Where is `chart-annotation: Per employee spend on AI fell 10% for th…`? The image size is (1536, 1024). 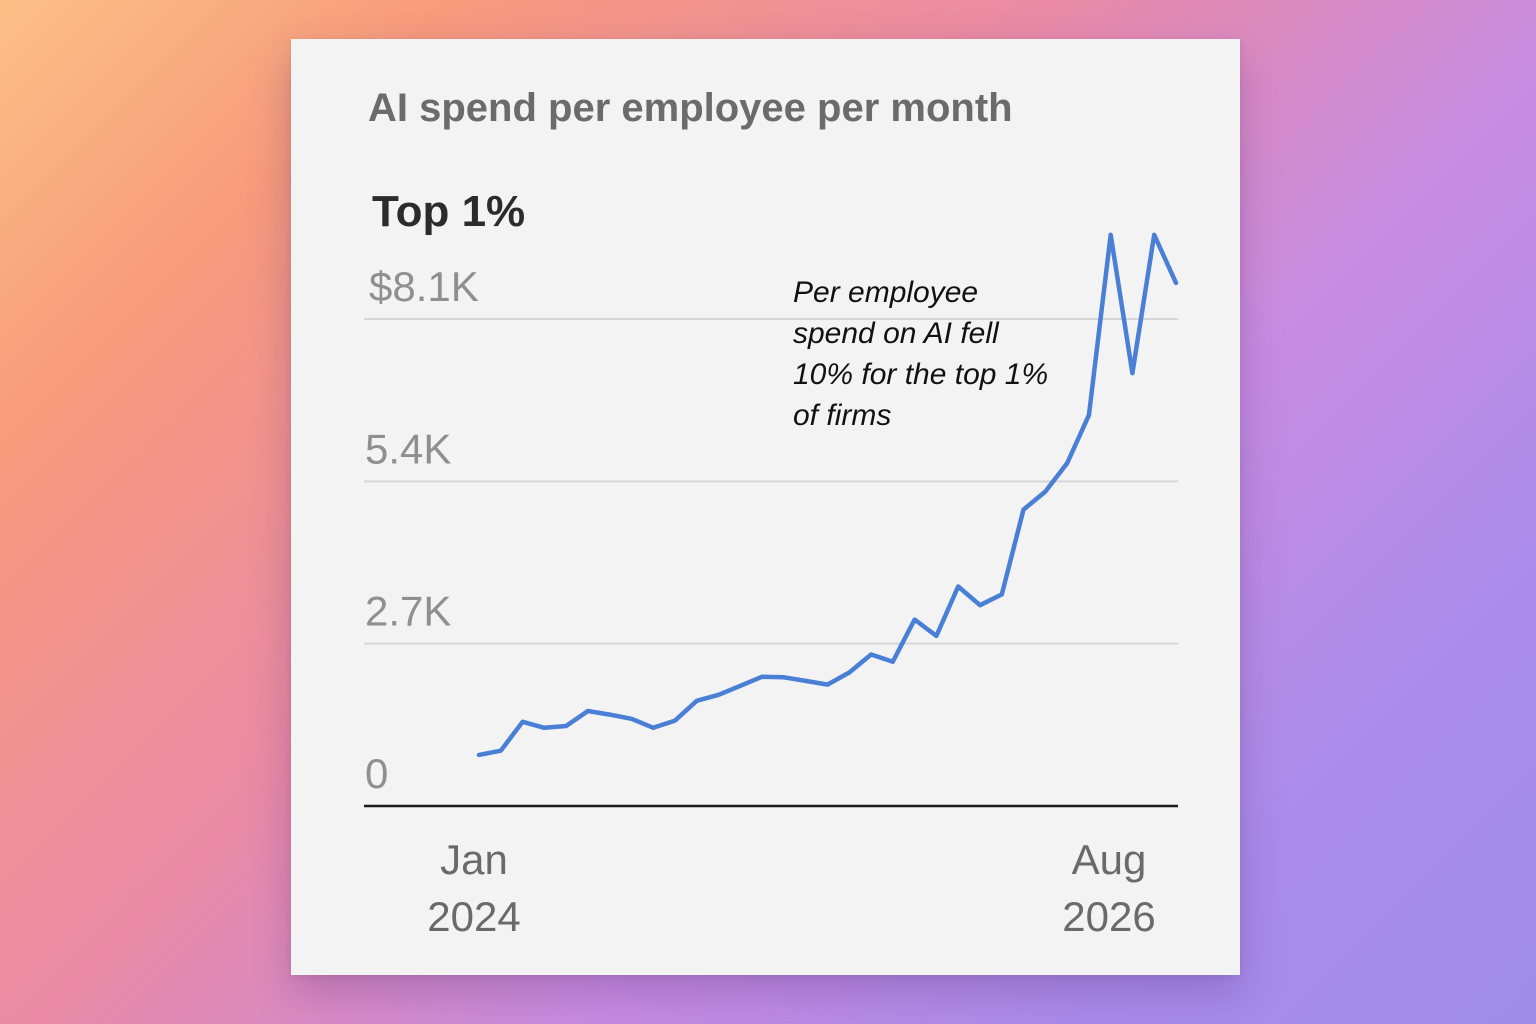
chart-annotation: Per employee spend on AI fell 10% for th… is located at coordinates (921, 354).